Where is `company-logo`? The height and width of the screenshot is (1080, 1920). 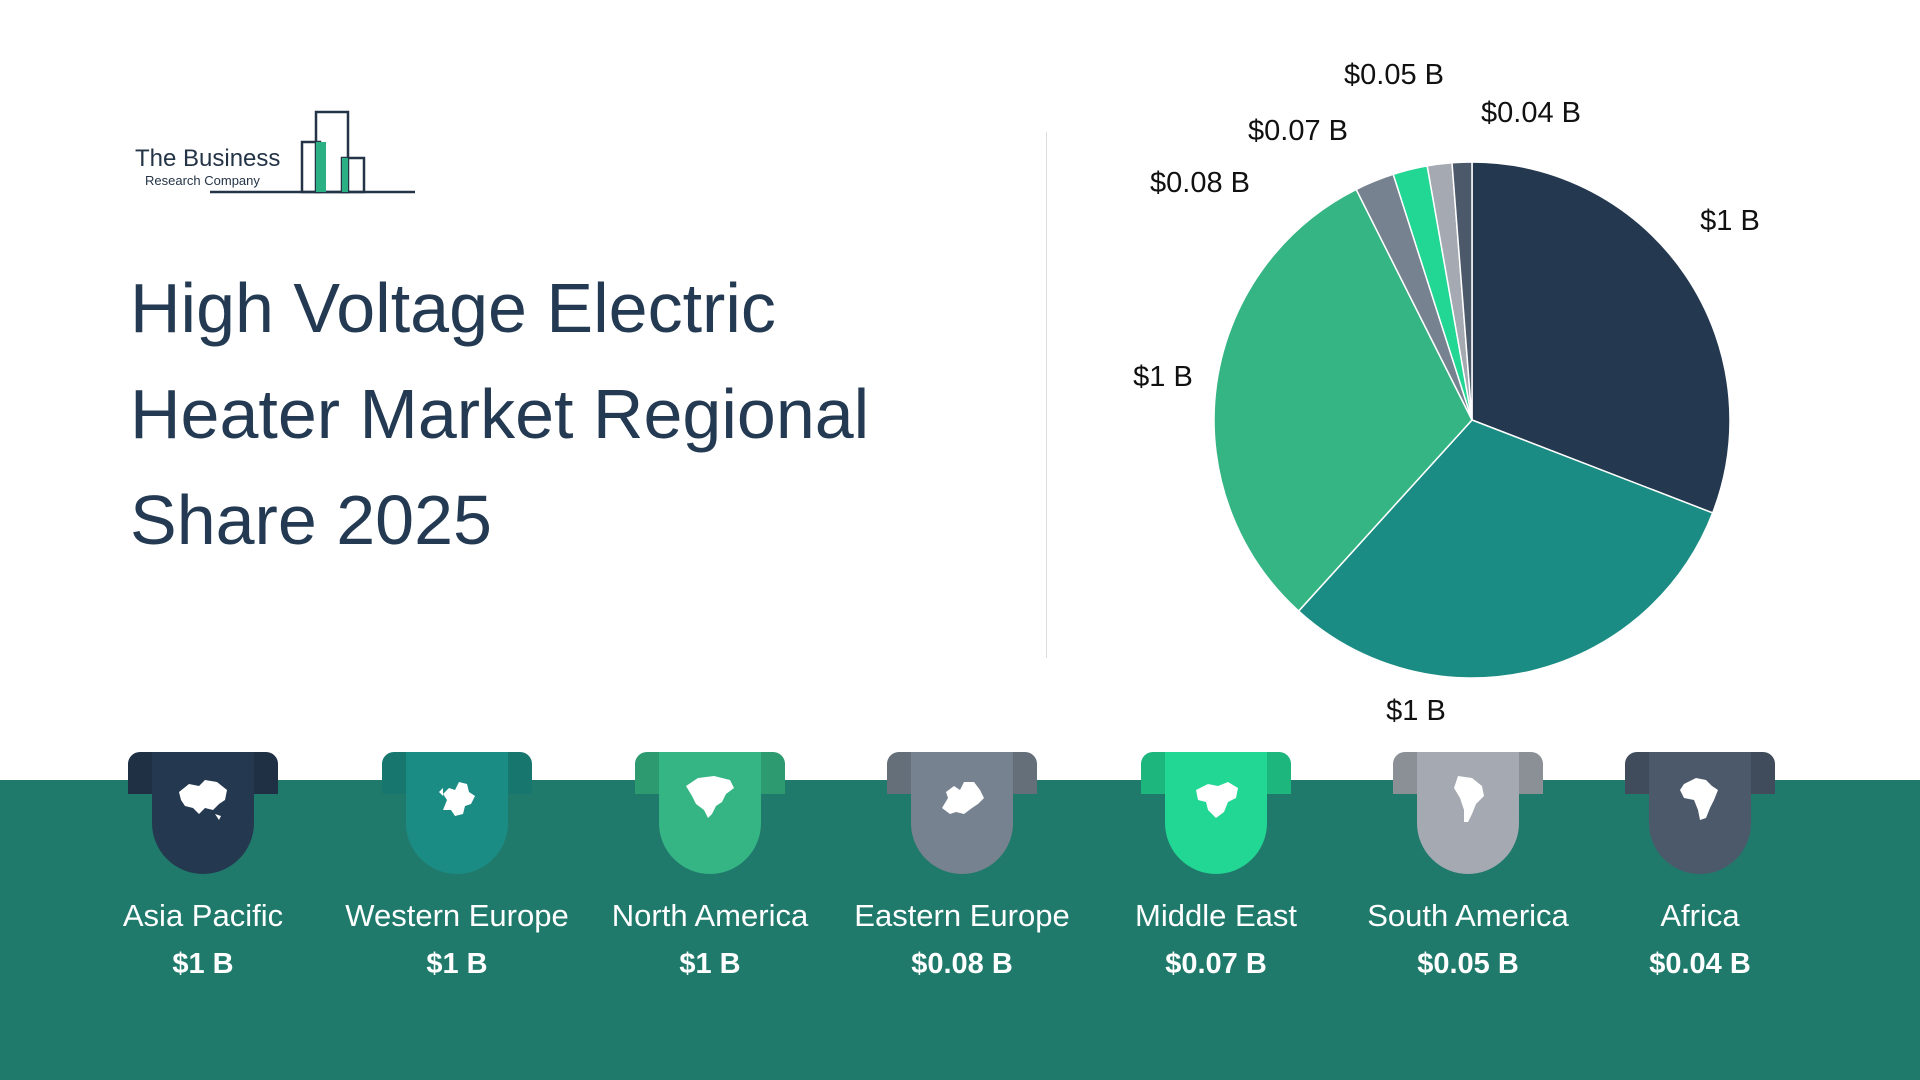
company-logo is located at coordinates (312, 152).